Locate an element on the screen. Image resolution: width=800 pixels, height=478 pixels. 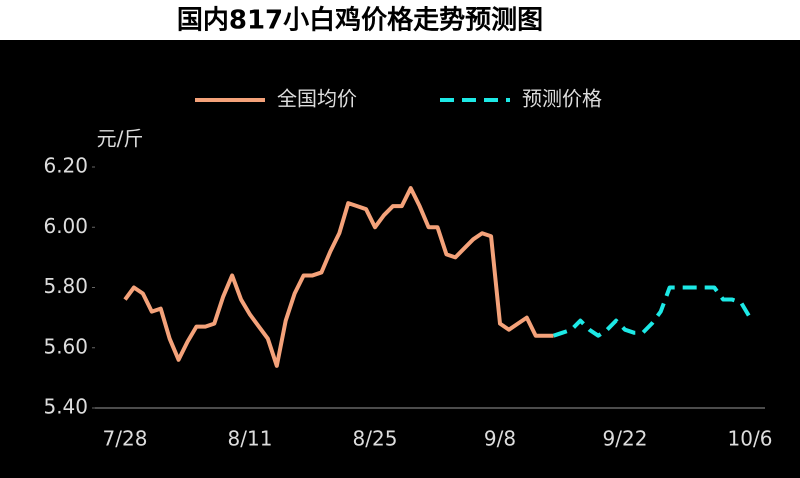
chart-title: 国内817小白鸡价格走势预测图 is located at coordinates (360, 20).